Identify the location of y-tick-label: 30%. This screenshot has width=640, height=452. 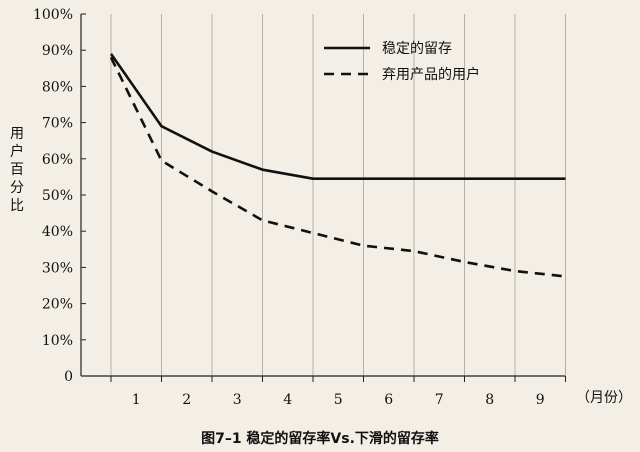
(57, 268).